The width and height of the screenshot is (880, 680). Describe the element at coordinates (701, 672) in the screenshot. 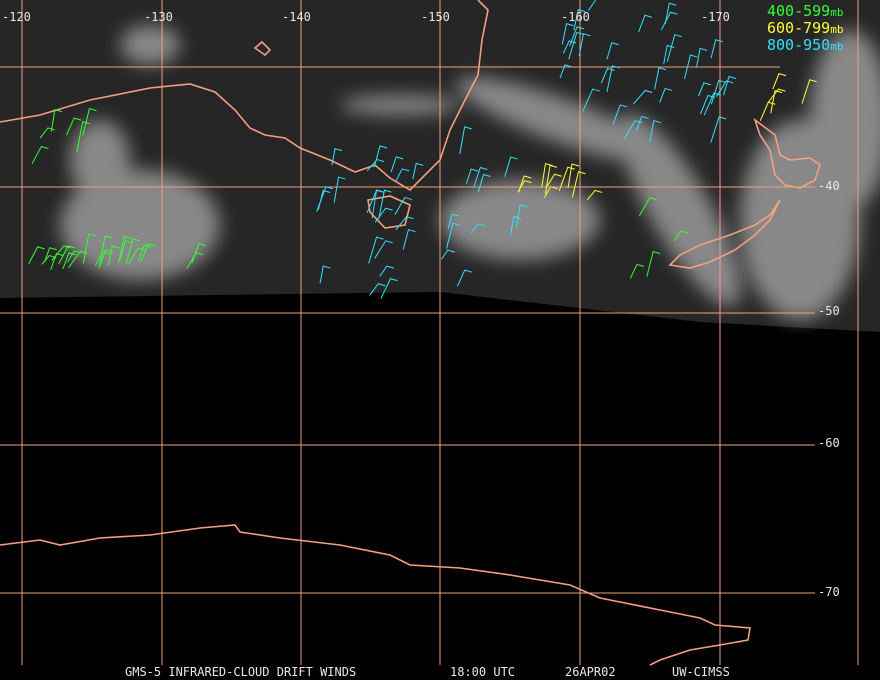

I see `footer-source: UW-CIMSS` at that location.